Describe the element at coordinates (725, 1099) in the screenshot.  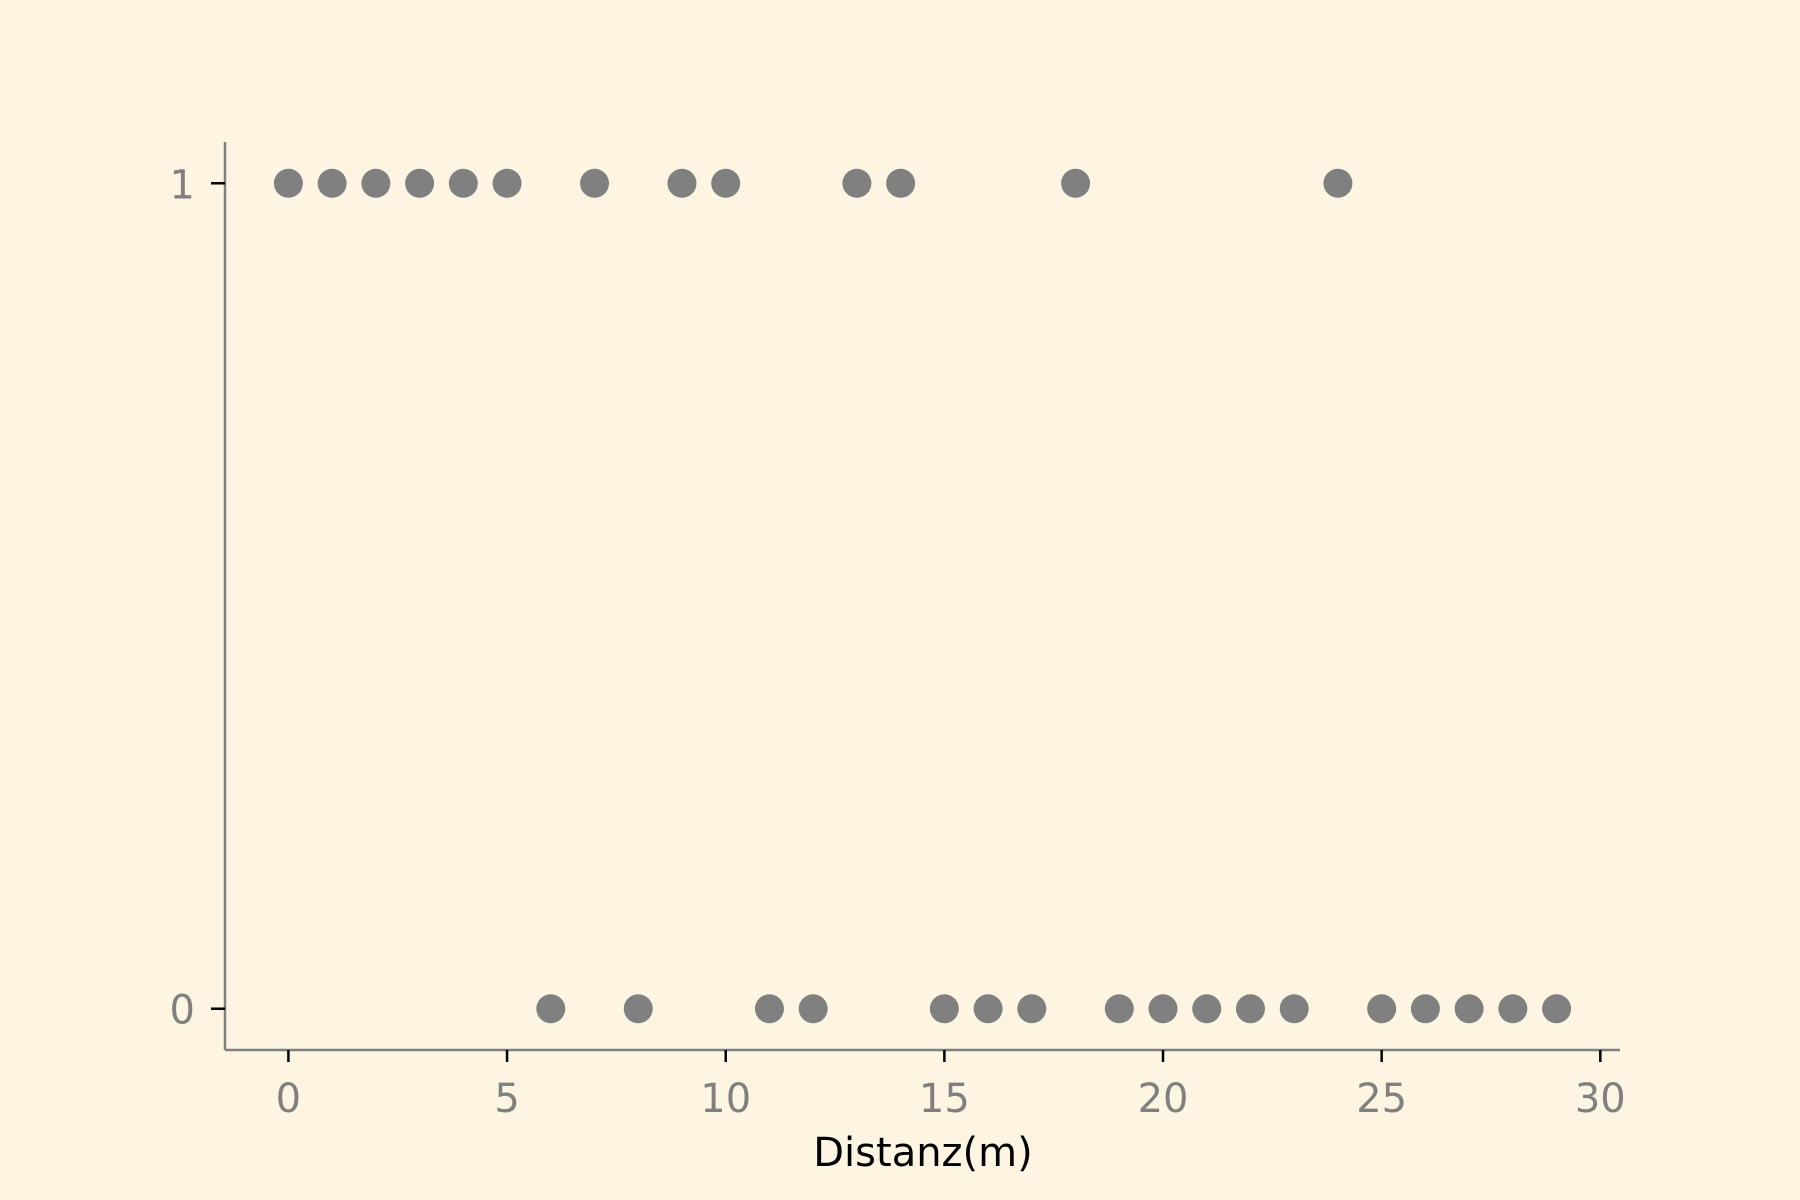
I see `x-tick-label: 10` at that location.